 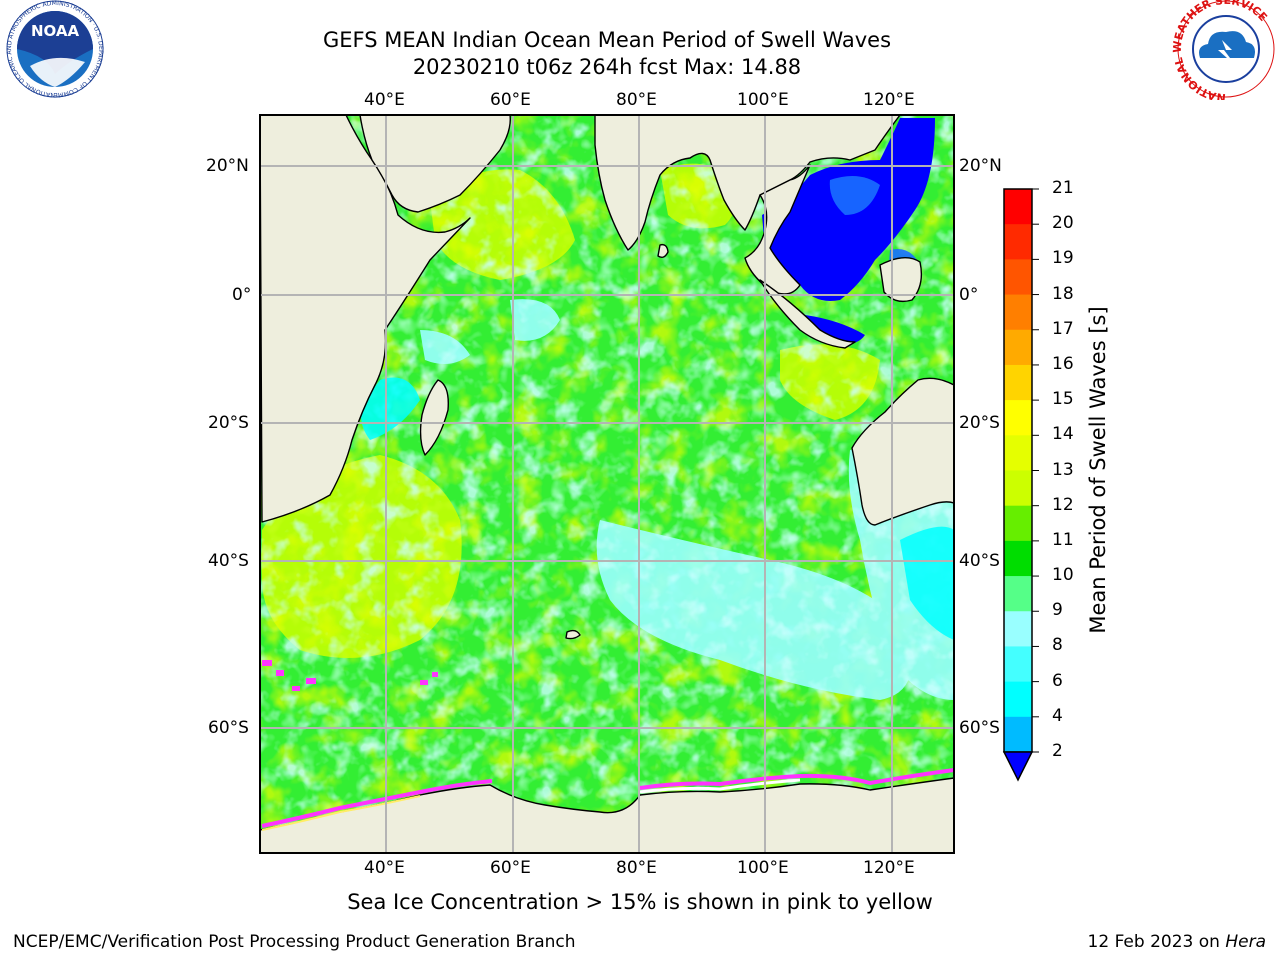 I want to click on lon-label-bottom: 40°E, so click(x=384, y=868).